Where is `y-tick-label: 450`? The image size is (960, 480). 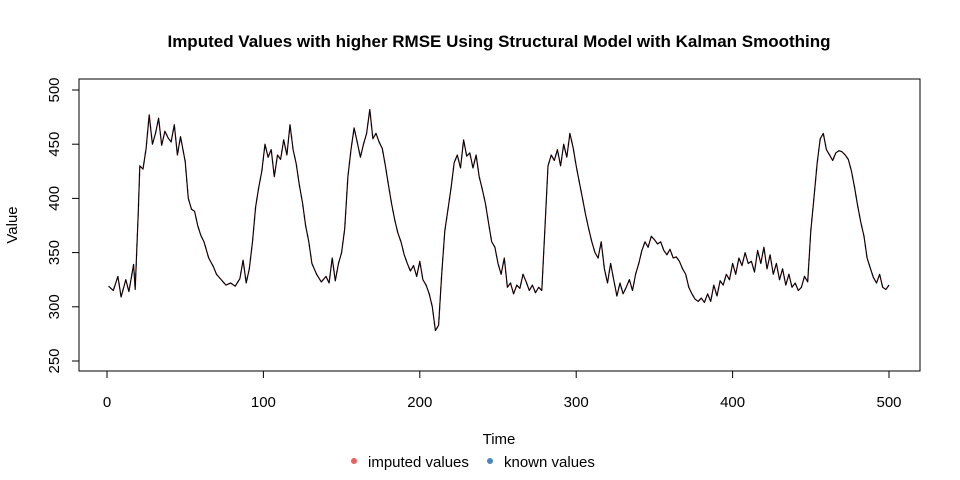
y-tick-label: 450 is located at coordinates (54, 144).